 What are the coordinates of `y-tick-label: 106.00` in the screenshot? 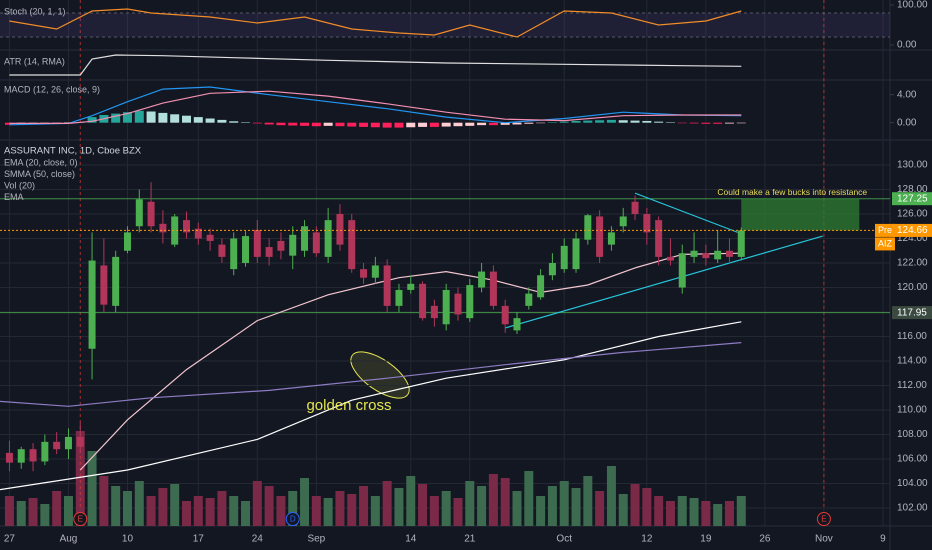 It's located at (912, 459).